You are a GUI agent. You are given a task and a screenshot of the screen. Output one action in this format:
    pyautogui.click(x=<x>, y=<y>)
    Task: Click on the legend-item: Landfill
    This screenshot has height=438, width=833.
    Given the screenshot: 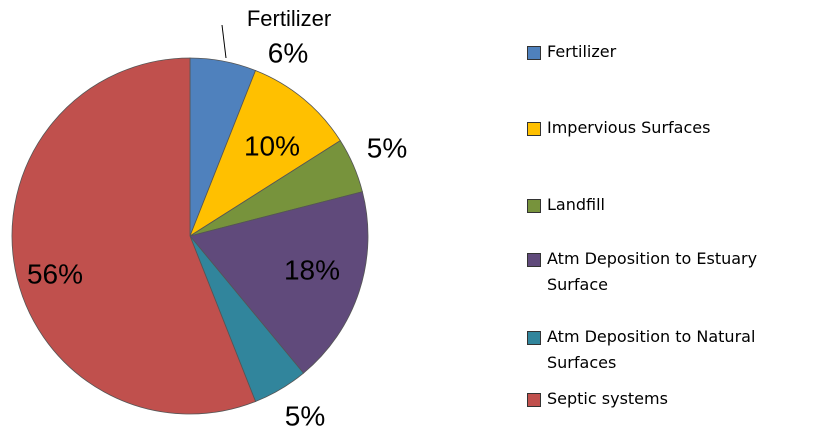 What is the action you would take?
    pyautogui.click(x=677, y=205)
    